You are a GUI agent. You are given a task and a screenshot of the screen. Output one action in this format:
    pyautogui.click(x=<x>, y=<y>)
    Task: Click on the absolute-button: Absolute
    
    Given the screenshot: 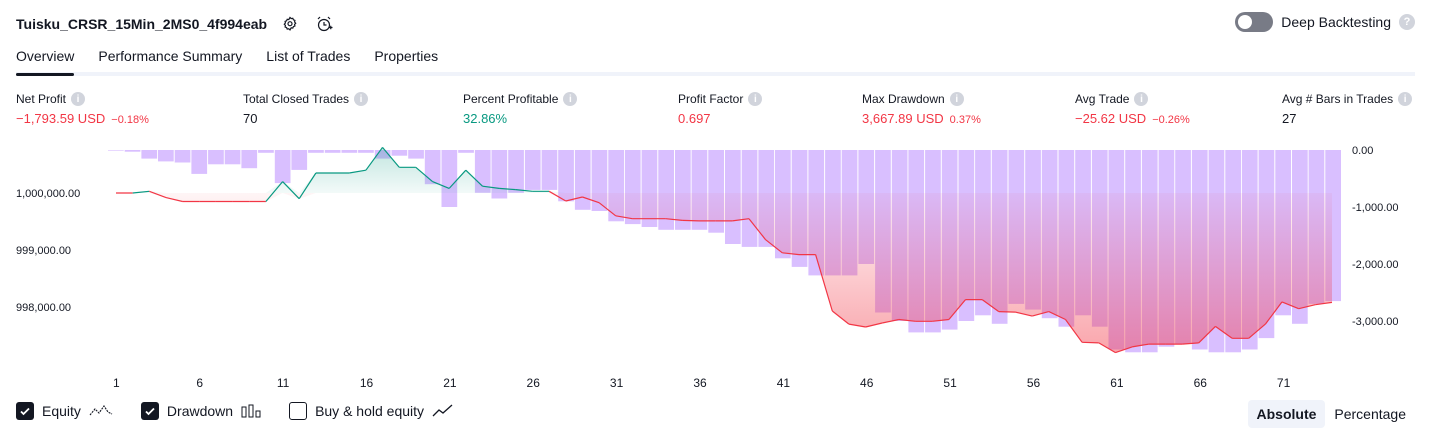 What is the action you would take?
    pyautogui.click(x=1286, y=414)
    